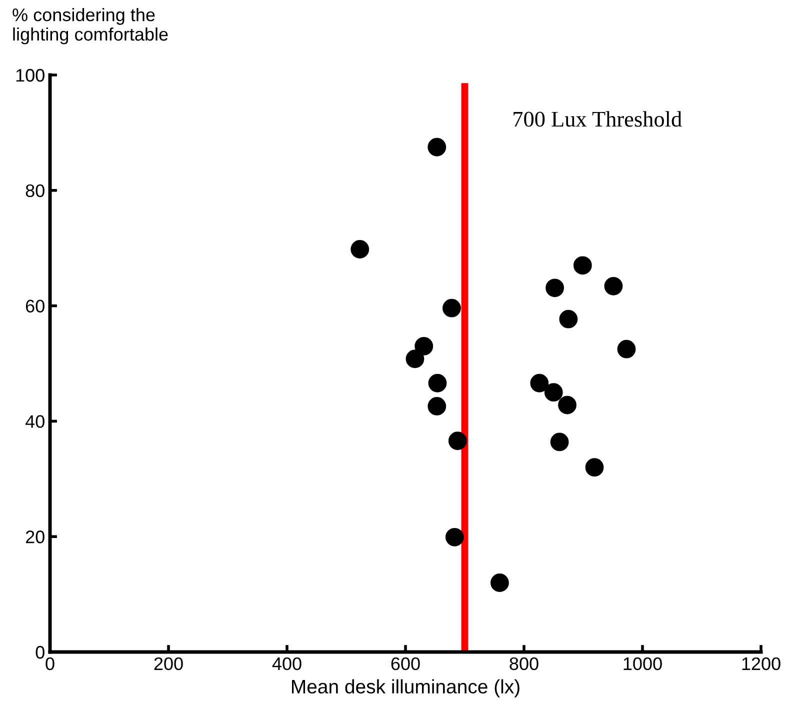  What do you see at coordinates (406, 688) in the screenshot?
I see `x-axis-title: Mean desk illuminance (lx)` at bounding box center [406, 688].